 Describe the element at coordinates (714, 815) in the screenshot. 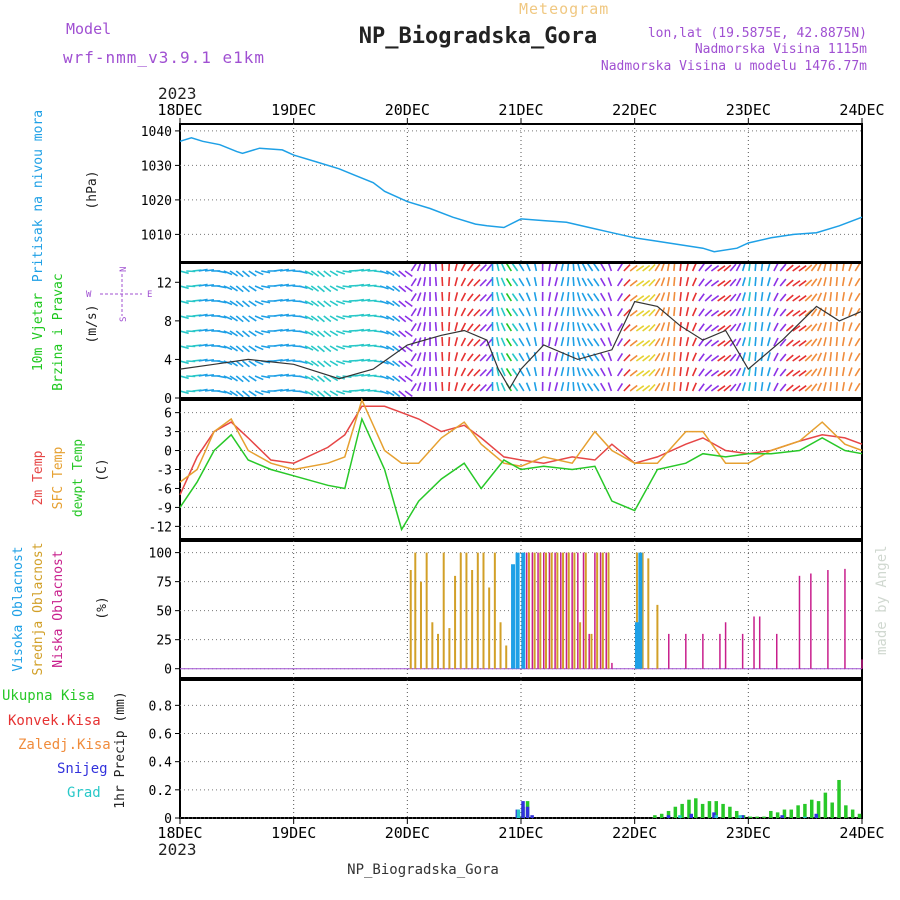

I see `precip-snow-bar` at that location.